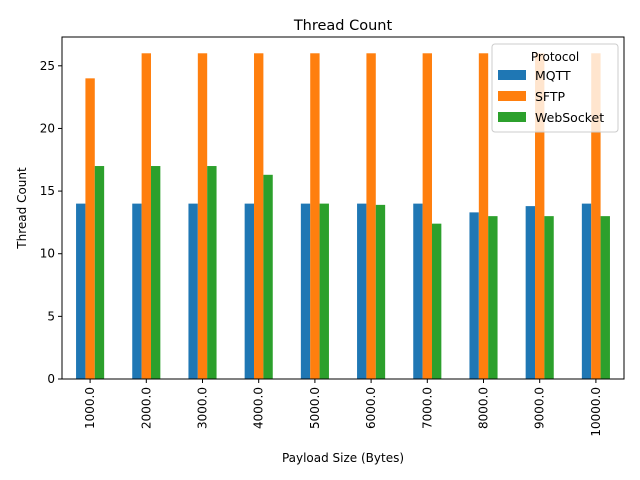 The height and width of the screenshot is (480, 640). What do you see at coordinates (259, 408) in the screenshot?
I see `x-tick-label: 4000.0` at bounding box center [259, 408].